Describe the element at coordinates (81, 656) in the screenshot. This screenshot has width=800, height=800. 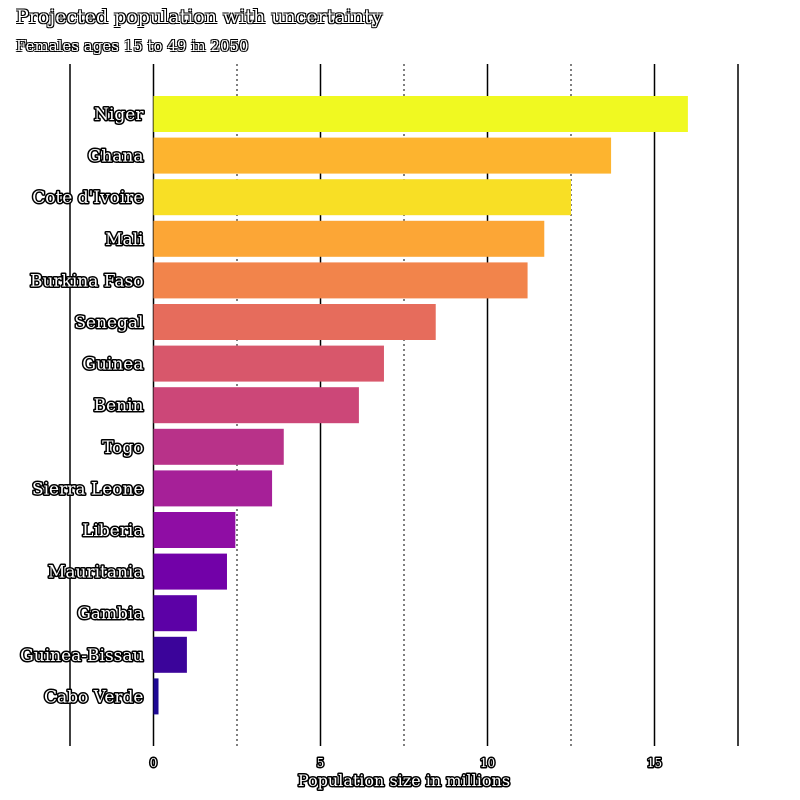
I see `category-label: Guinea-Bissau` at that location.